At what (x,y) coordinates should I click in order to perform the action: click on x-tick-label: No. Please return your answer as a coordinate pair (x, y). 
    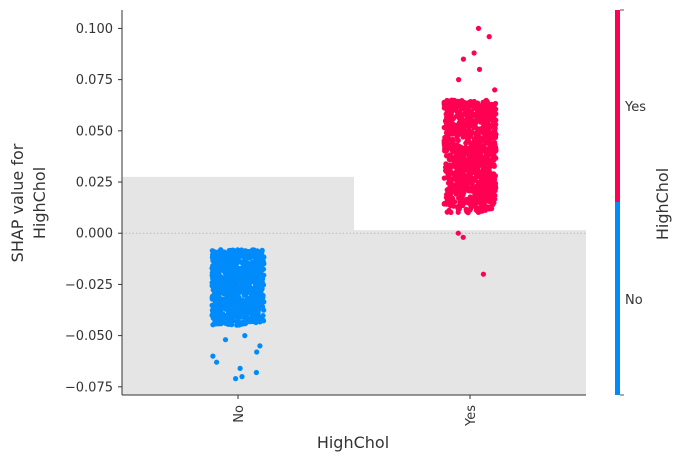
    Looking at the image, I should click on (239, 414).